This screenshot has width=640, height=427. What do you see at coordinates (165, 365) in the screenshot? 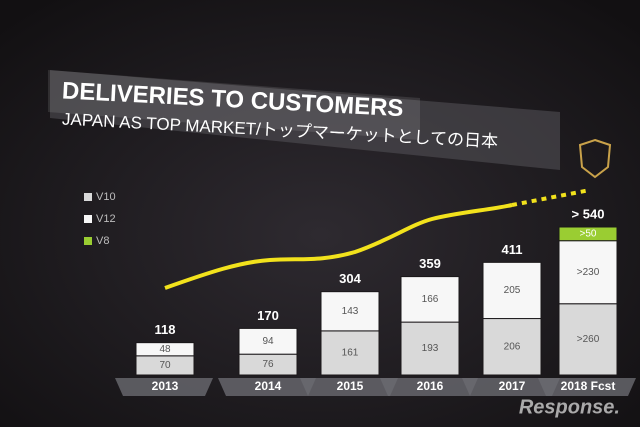
I see `data-label: 70` at bounding box center [165, 365].